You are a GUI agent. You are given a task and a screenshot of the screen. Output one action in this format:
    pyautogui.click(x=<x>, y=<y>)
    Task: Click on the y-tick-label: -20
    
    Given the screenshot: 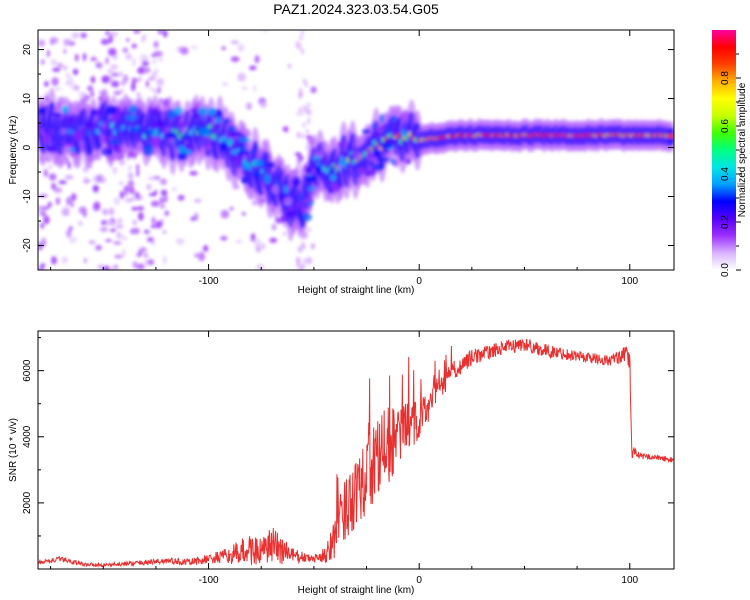 What is the action you would take?
    pyautogui.click(x=27, y=245)
    